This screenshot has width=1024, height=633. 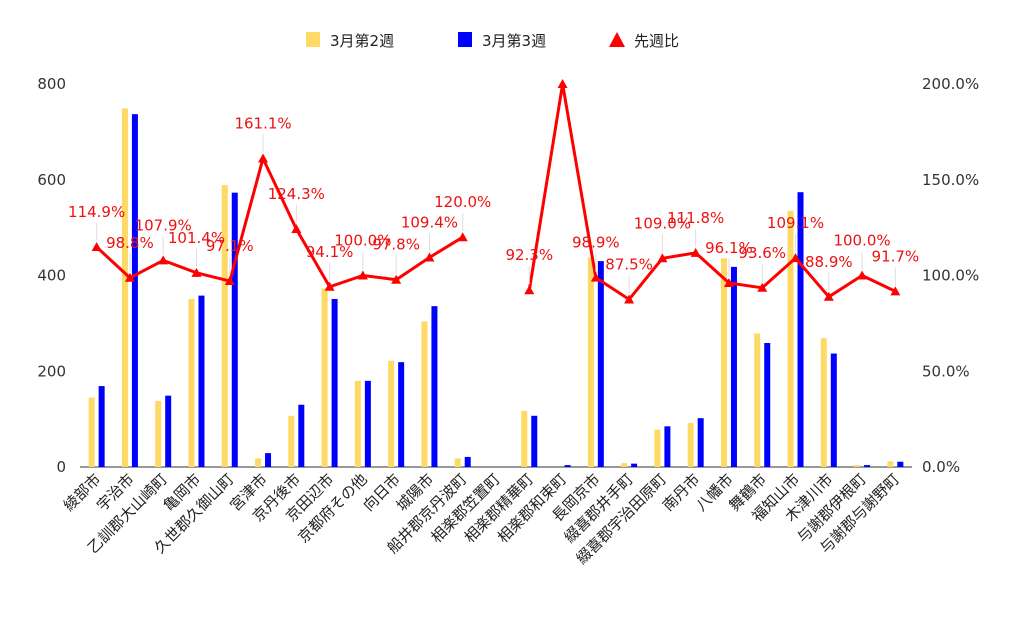 I want to click on legend-label-series-2: 3月第3週, so click(x=514, y=41).